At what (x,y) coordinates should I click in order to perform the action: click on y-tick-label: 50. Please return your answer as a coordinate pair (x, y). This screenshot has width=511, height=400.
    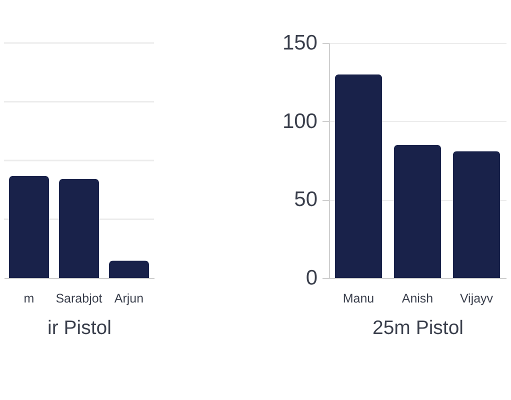
    Looking at the image, I should click on (306, 200).